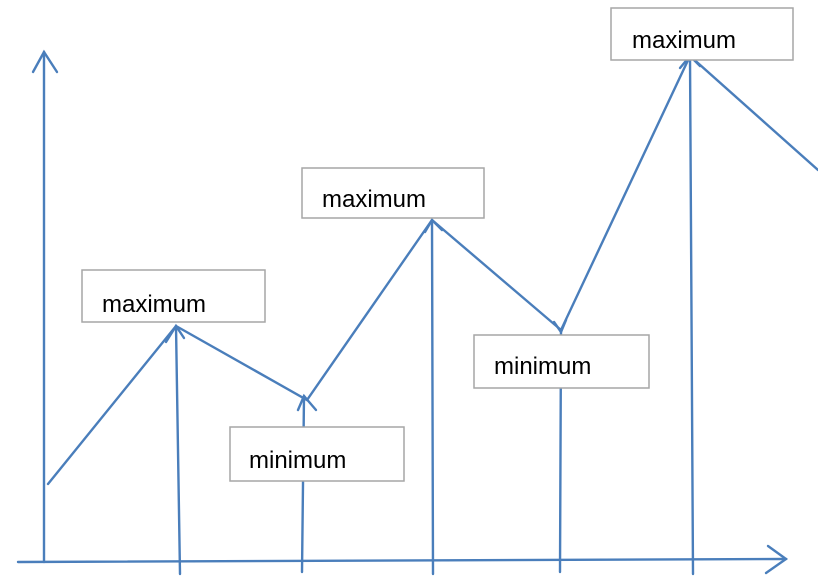 The height and width of the screenshot is (584, 818). I want to click on label-text-min-1: minimum, so click(297, 460).